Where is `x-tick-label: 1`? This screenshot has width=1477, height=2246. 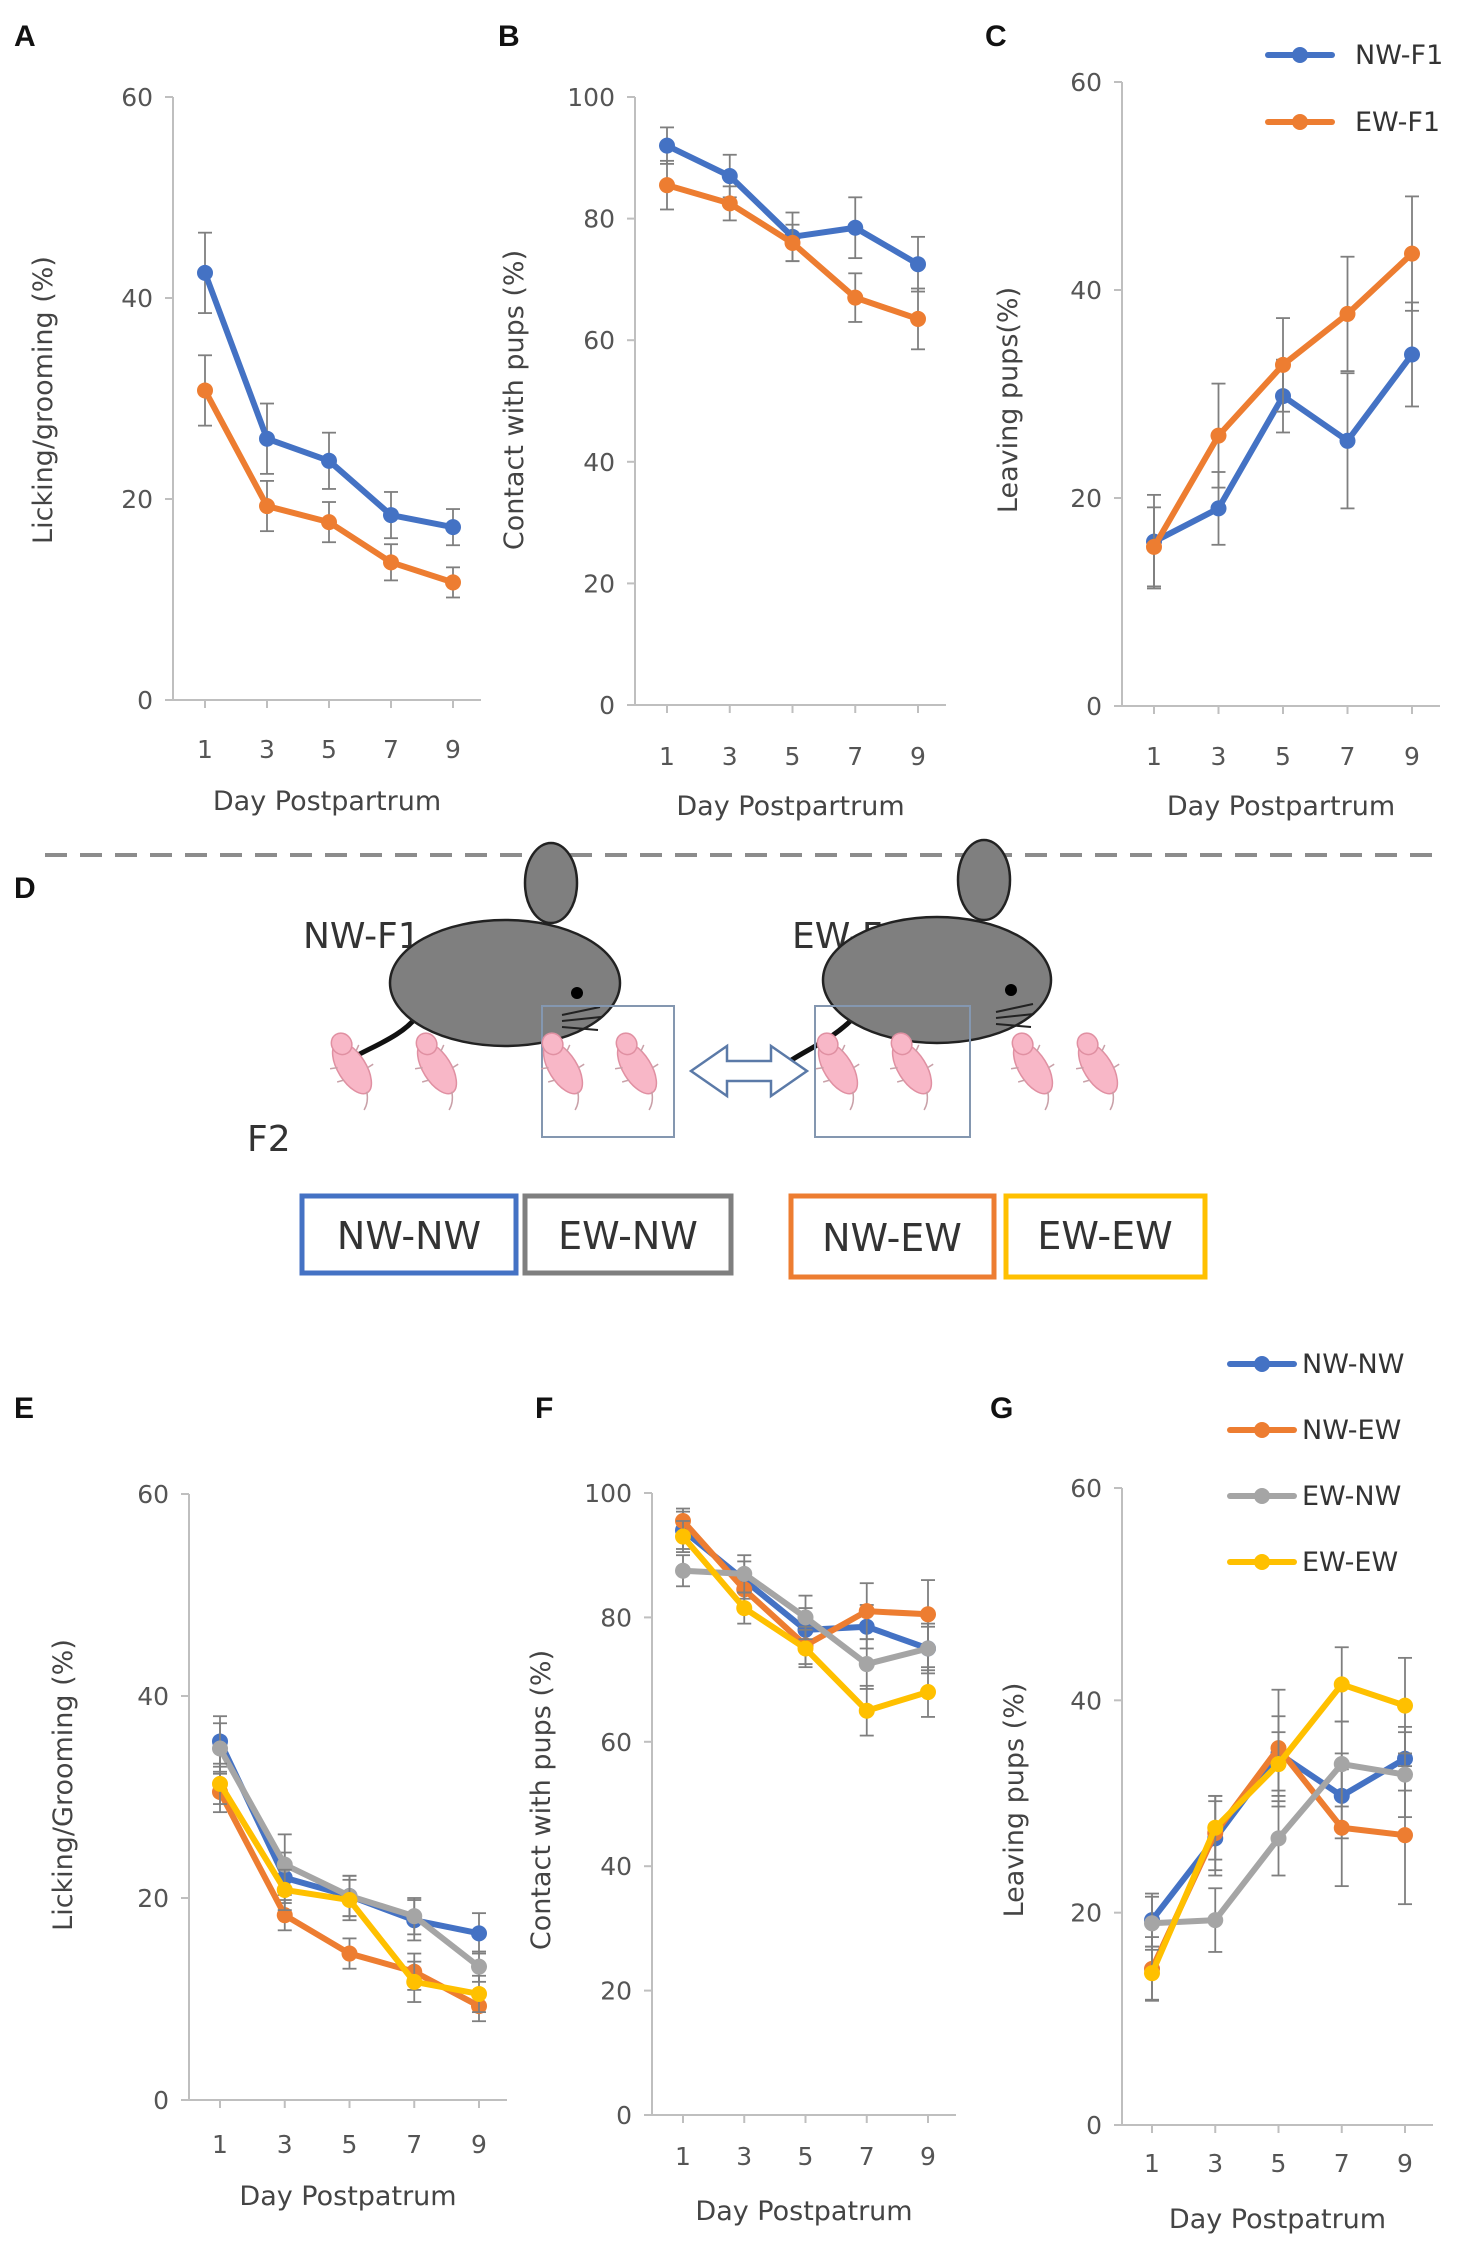
x-tick-label: 1 is located at coordinates (667, 756).